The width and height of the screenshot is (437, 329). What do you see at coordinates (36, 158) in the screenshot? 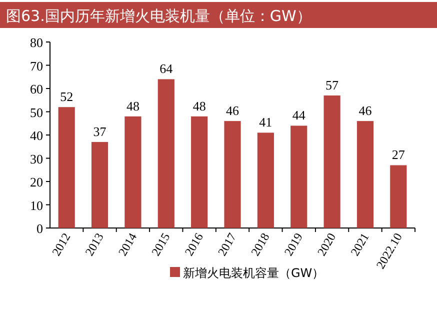
I see `y-tick-label: 30` at bounding box center [36, 158].